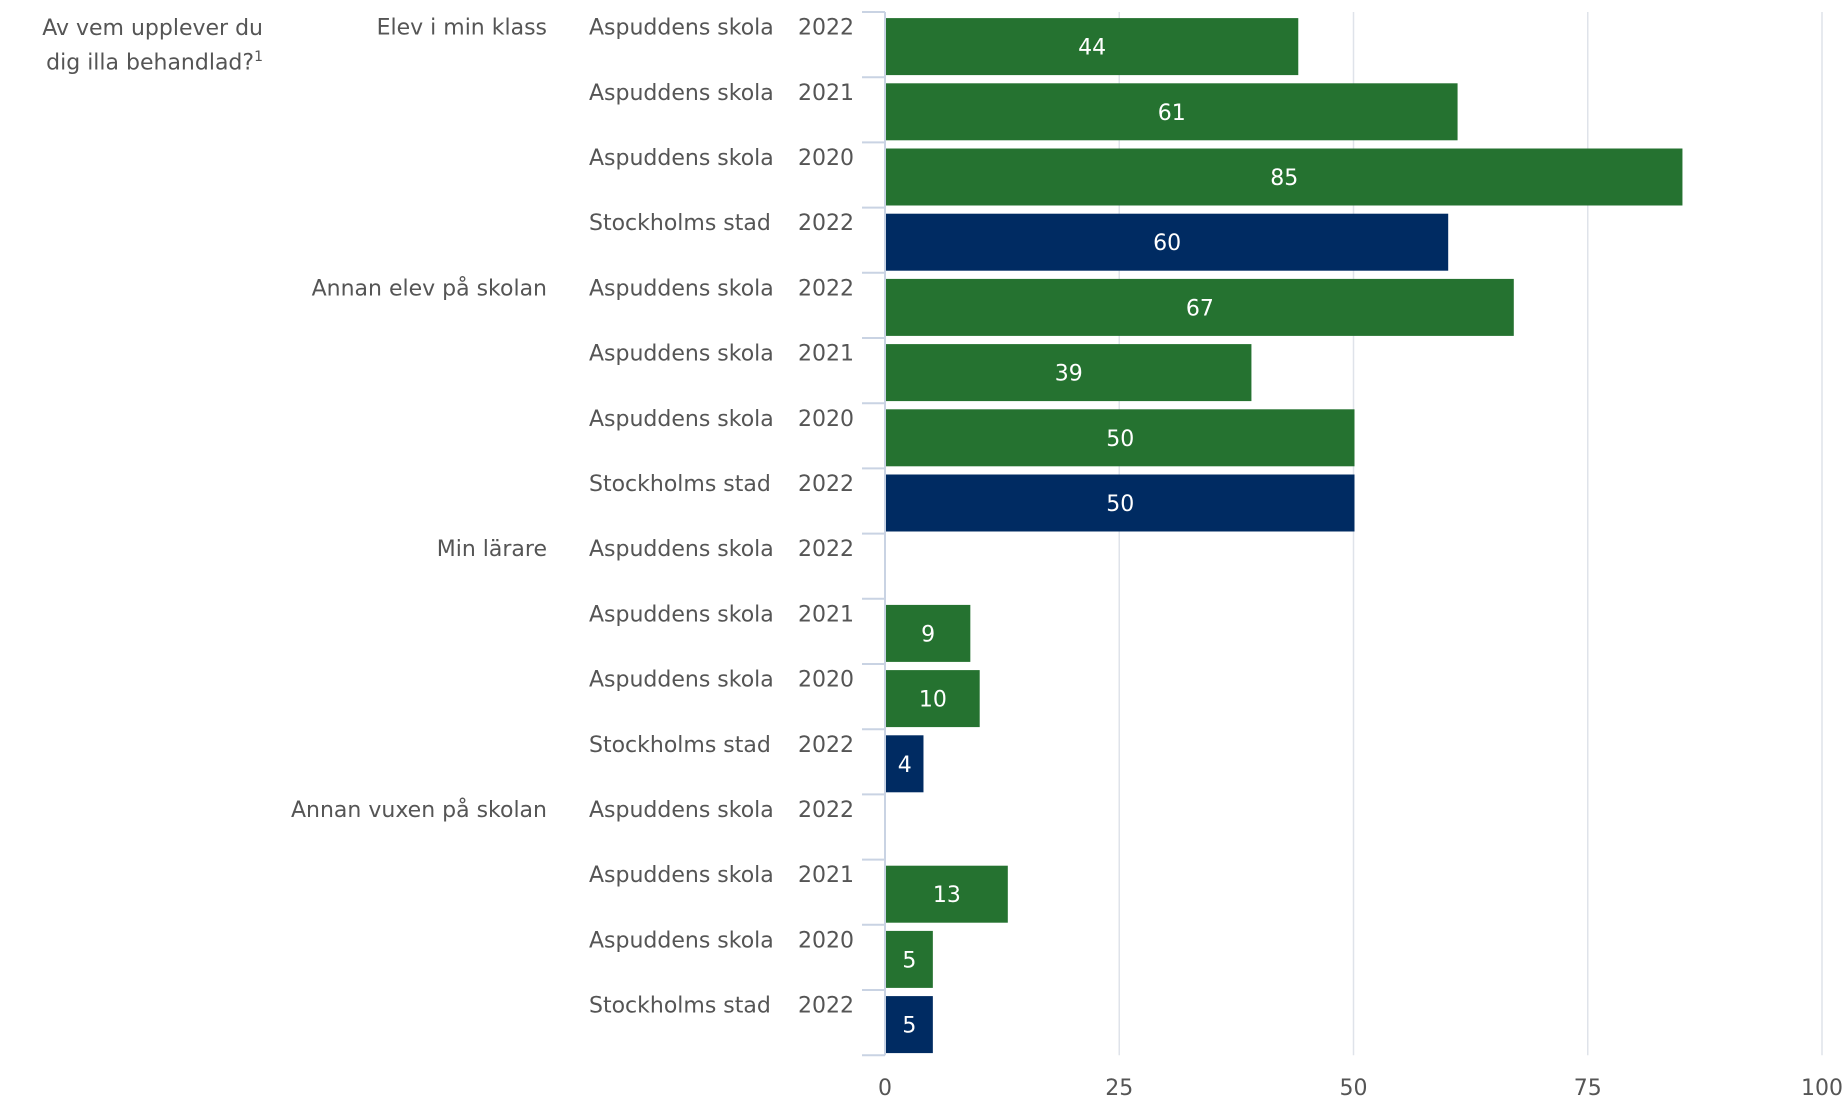 Image resolution: width=1843 pixels, height=1098 pixels. What do you see at coordinates (492, 549) in the screenshot?
I see `group-label: Min lärare` at bounding box center [492, 549].